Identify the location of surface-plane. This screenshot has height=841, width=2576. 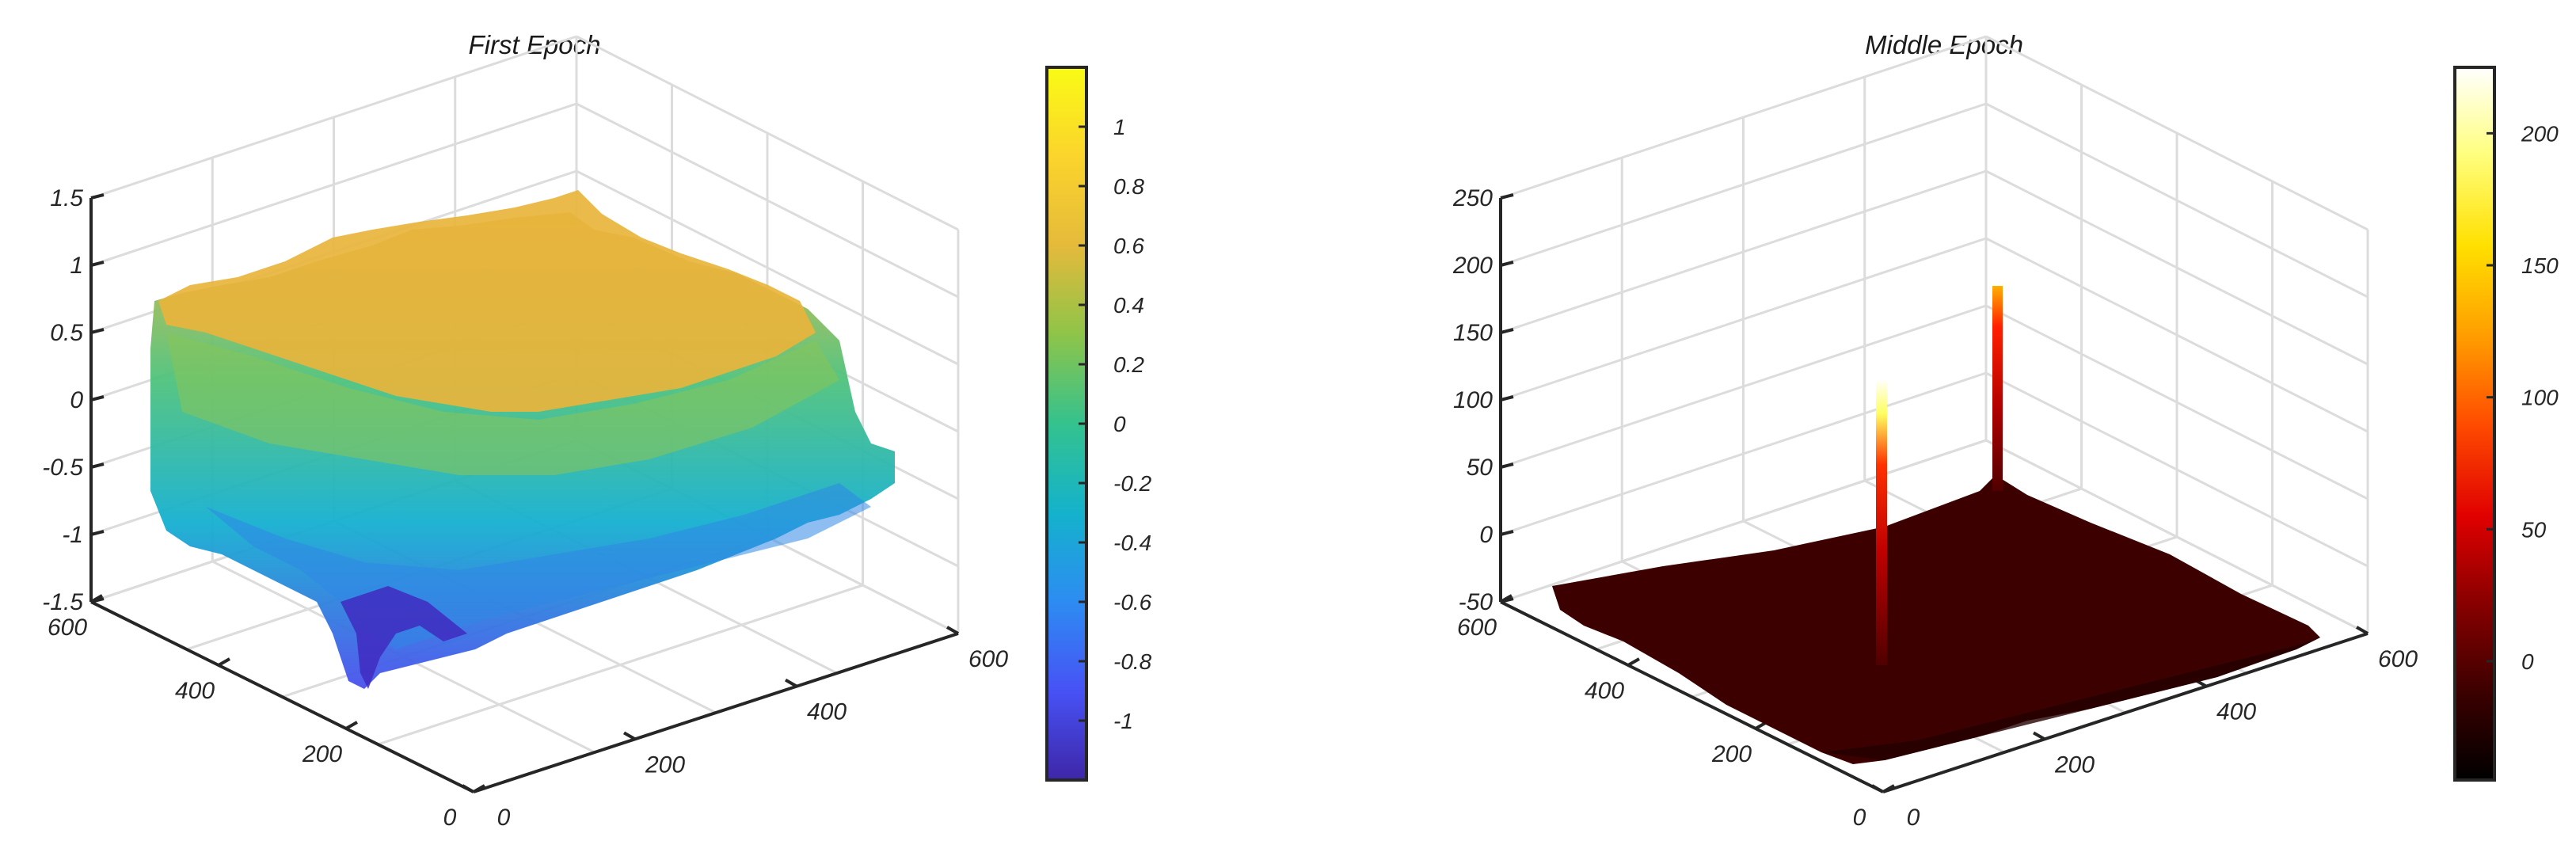
(1936, 619).